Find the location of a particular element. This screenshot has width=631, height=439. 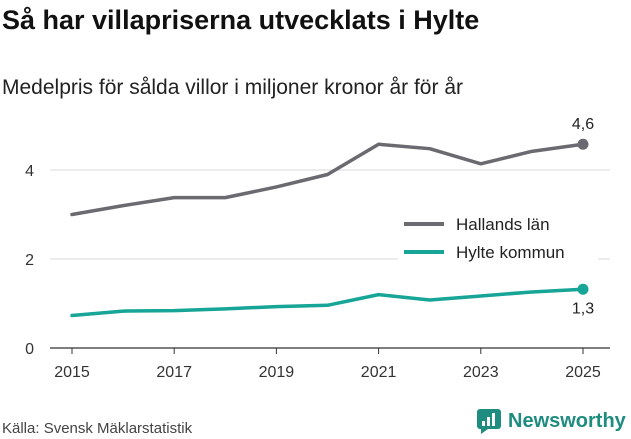

y-tick-label: 0 is located at coordinates (29, 349).